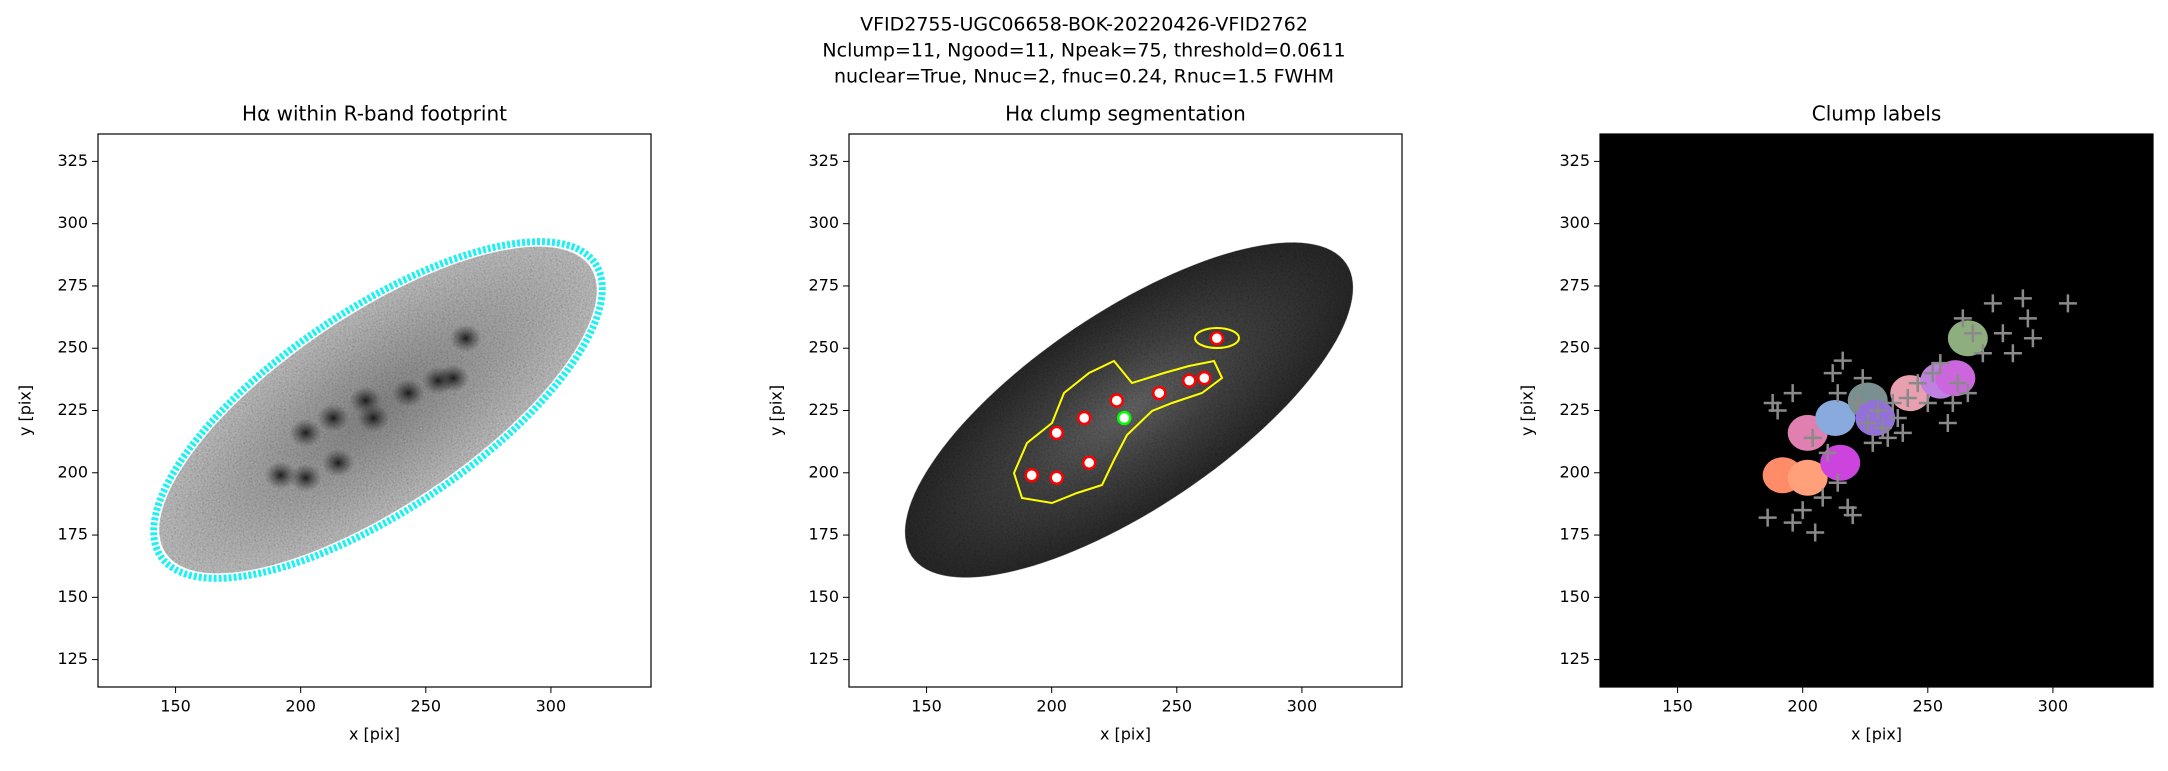 This screenshot has width=2168, height=771. Describe the element at coordinates (175, 706) in the screenshot. I see `x-tick-label: 150` at that location.